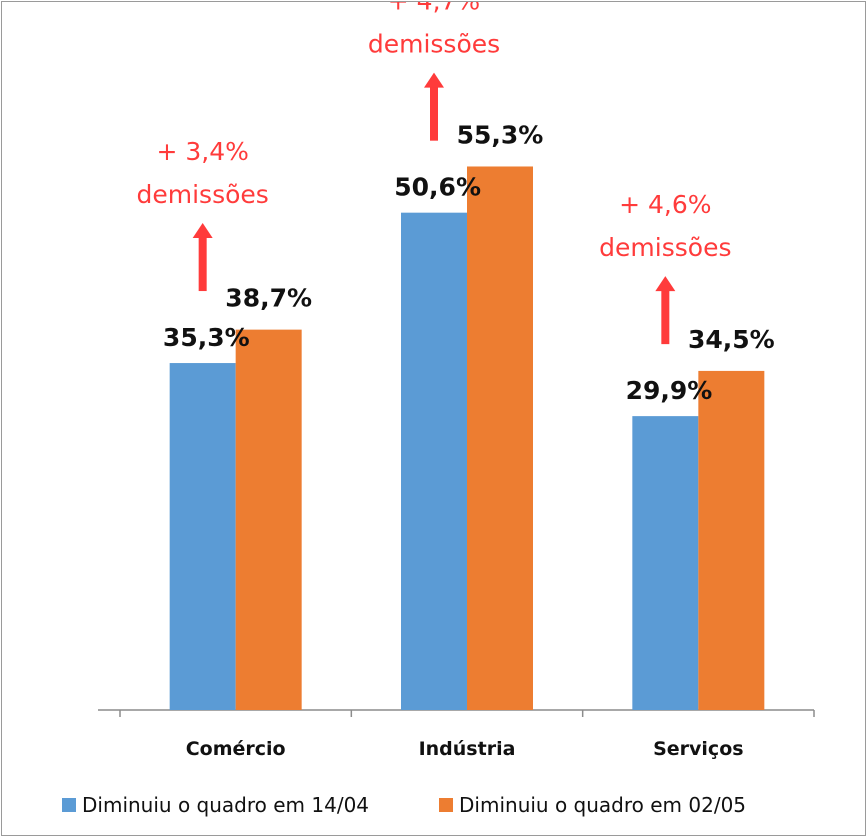  Describe the element at coordinates (434, 113) in the screenshot. I see `annotation-arrow-shaft-industria` at that location.